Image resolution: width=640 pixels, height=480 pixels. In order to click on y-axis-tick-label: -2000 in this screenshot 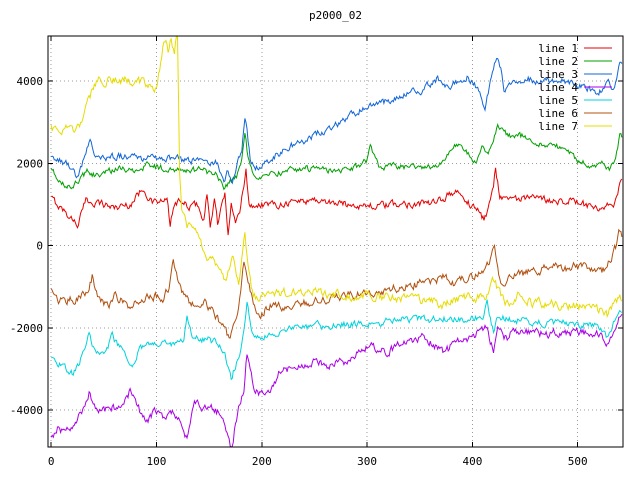, I will do `click(26, 328)`.